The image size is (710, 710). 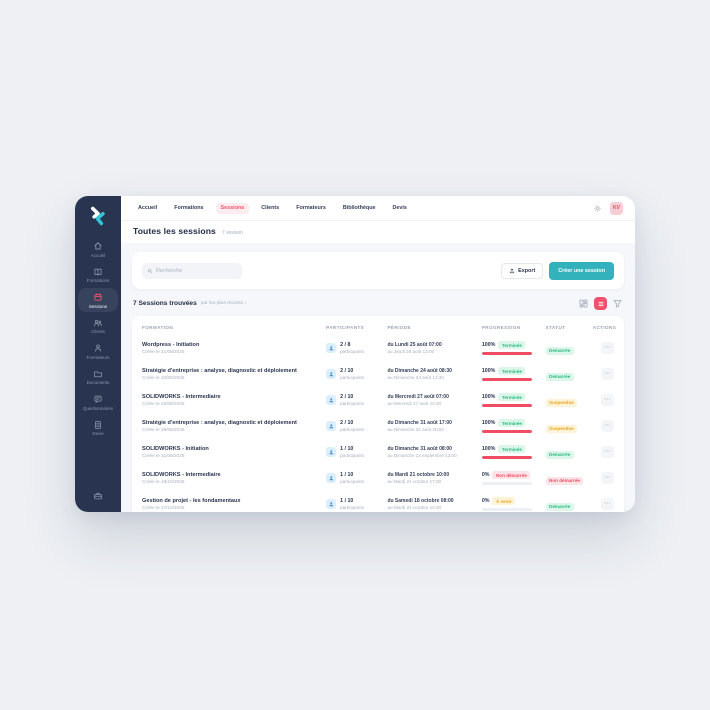 What do you see at coordinates (189, 208) in the screenshot?
I see `nav-tab-formations: Formations` at bounding box center [189, 208].